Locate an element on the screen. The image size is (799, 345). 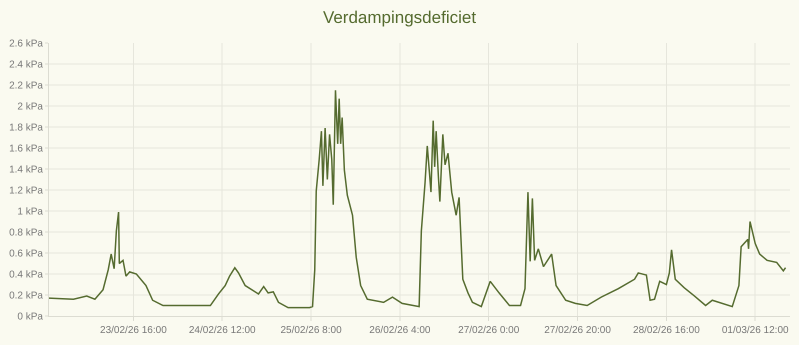
y-tick-label: 2.6 kPa is located at coordinates (26, 44).